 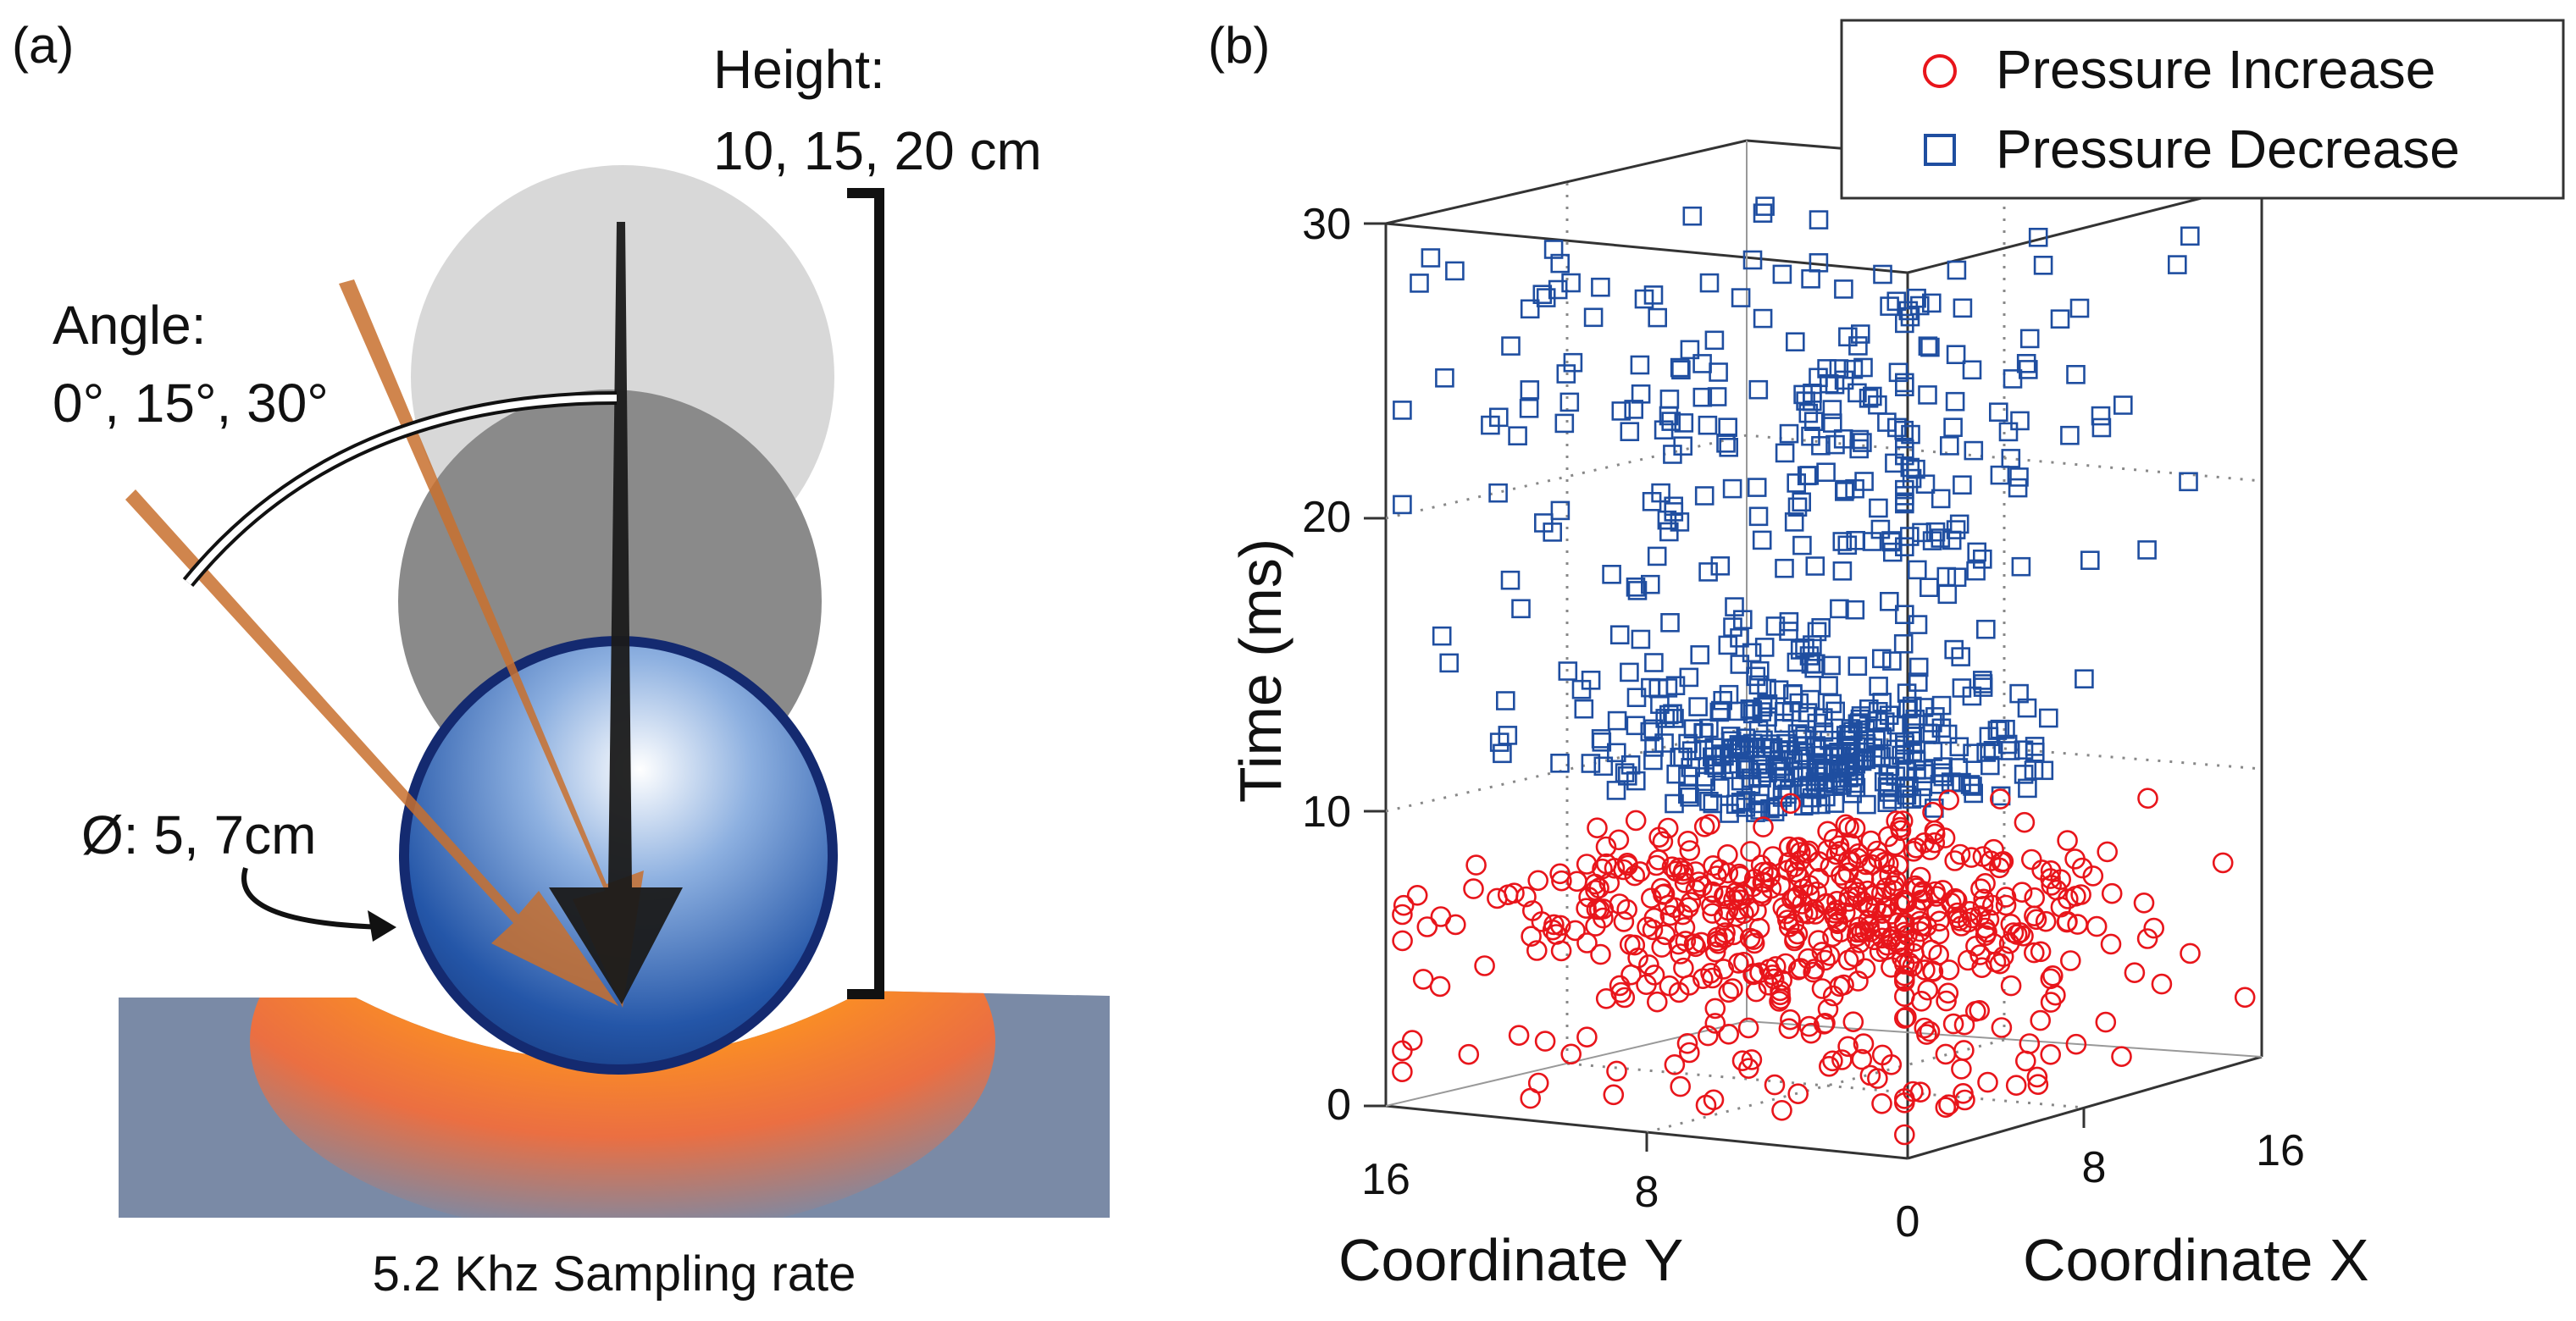 What do you see at coordinates (1326, 517) in the screenshot?
I see `z-tick-20: 20` at bounding box center [1326, 517].